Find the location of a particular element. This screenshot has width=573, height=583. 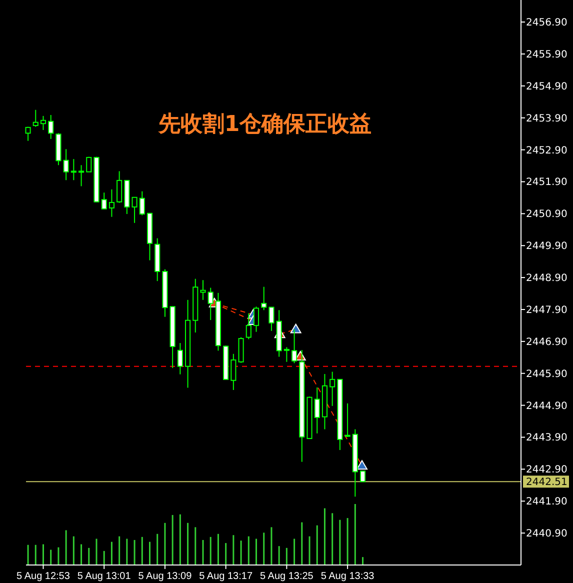

y-tick-label: 2449.90 is located at coordinates (547, 246).